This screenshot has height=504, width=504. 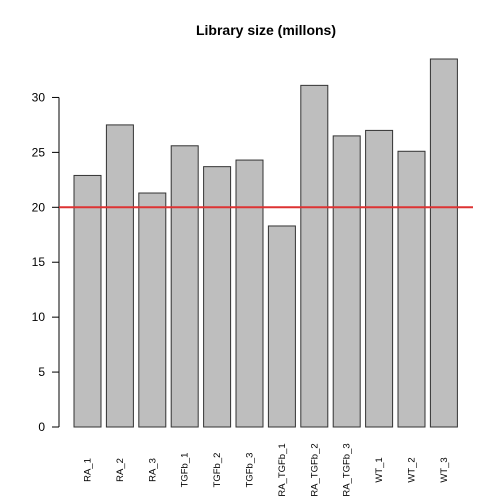 I want to click on x-tick-label: RA_TGFb_2, so click(x=314, y=469).